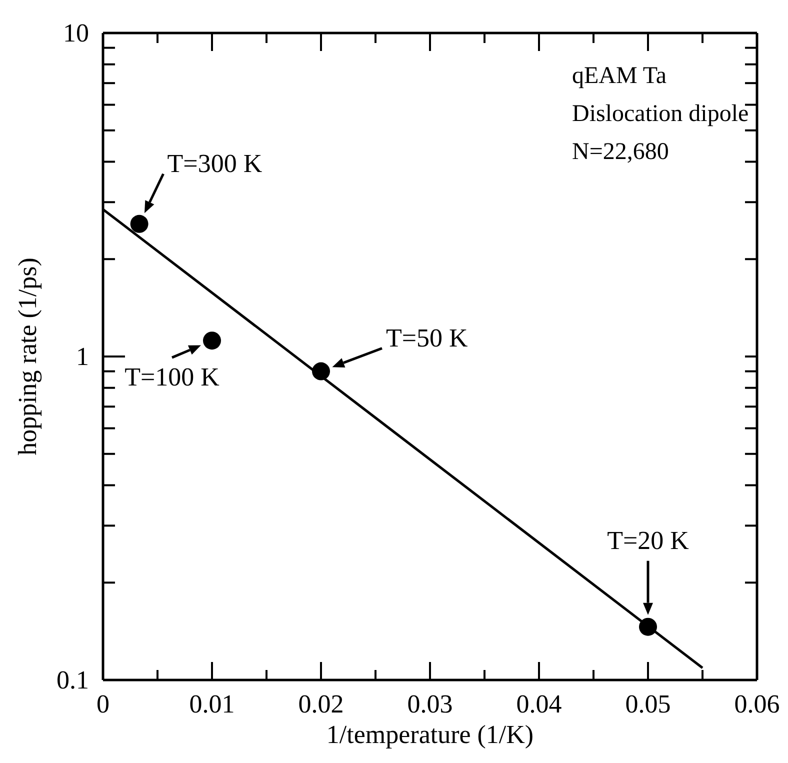 The height and width of the screenshot is (763, 788). Describe the element at coordinates (76, 33) in the screenshot. I see `y-tick-label: 10` at that location.